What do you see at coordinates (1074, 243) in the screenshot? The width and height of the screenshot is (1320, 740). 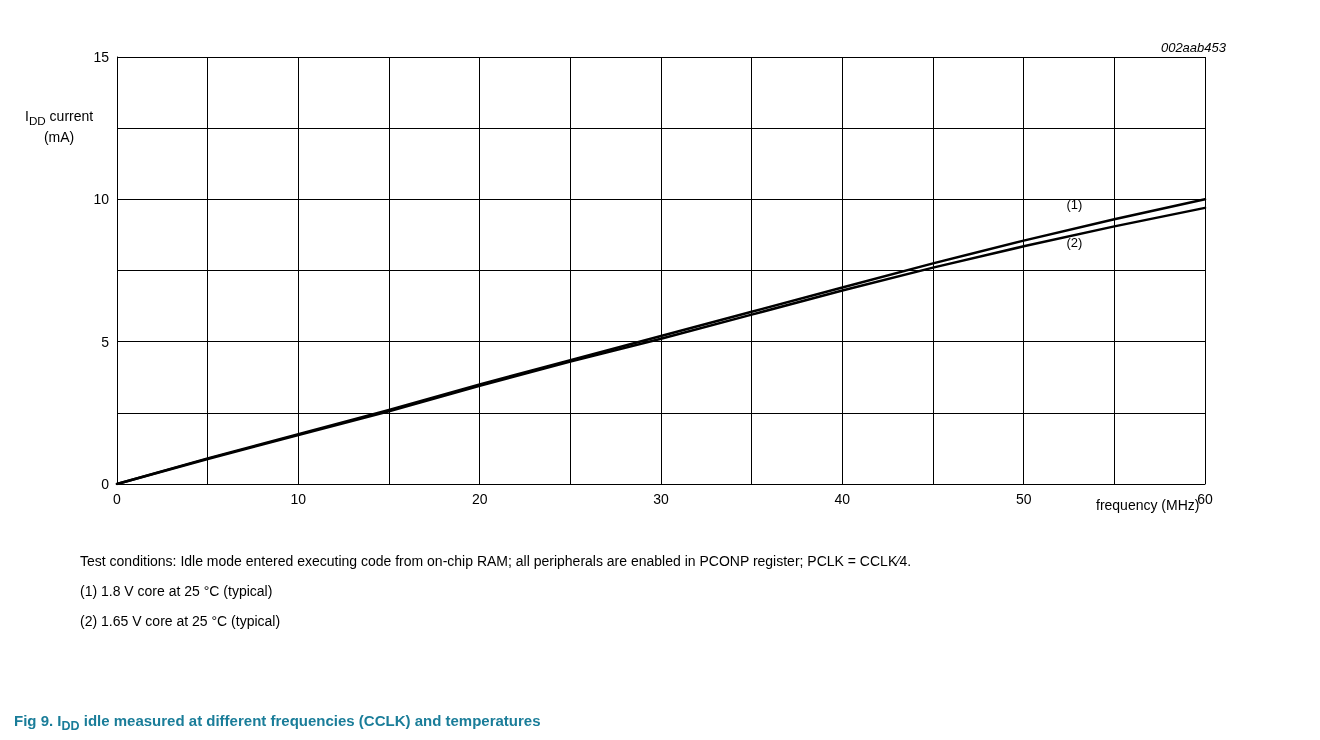 I see `series-label: (2)` at bounding box center [1074, 243].